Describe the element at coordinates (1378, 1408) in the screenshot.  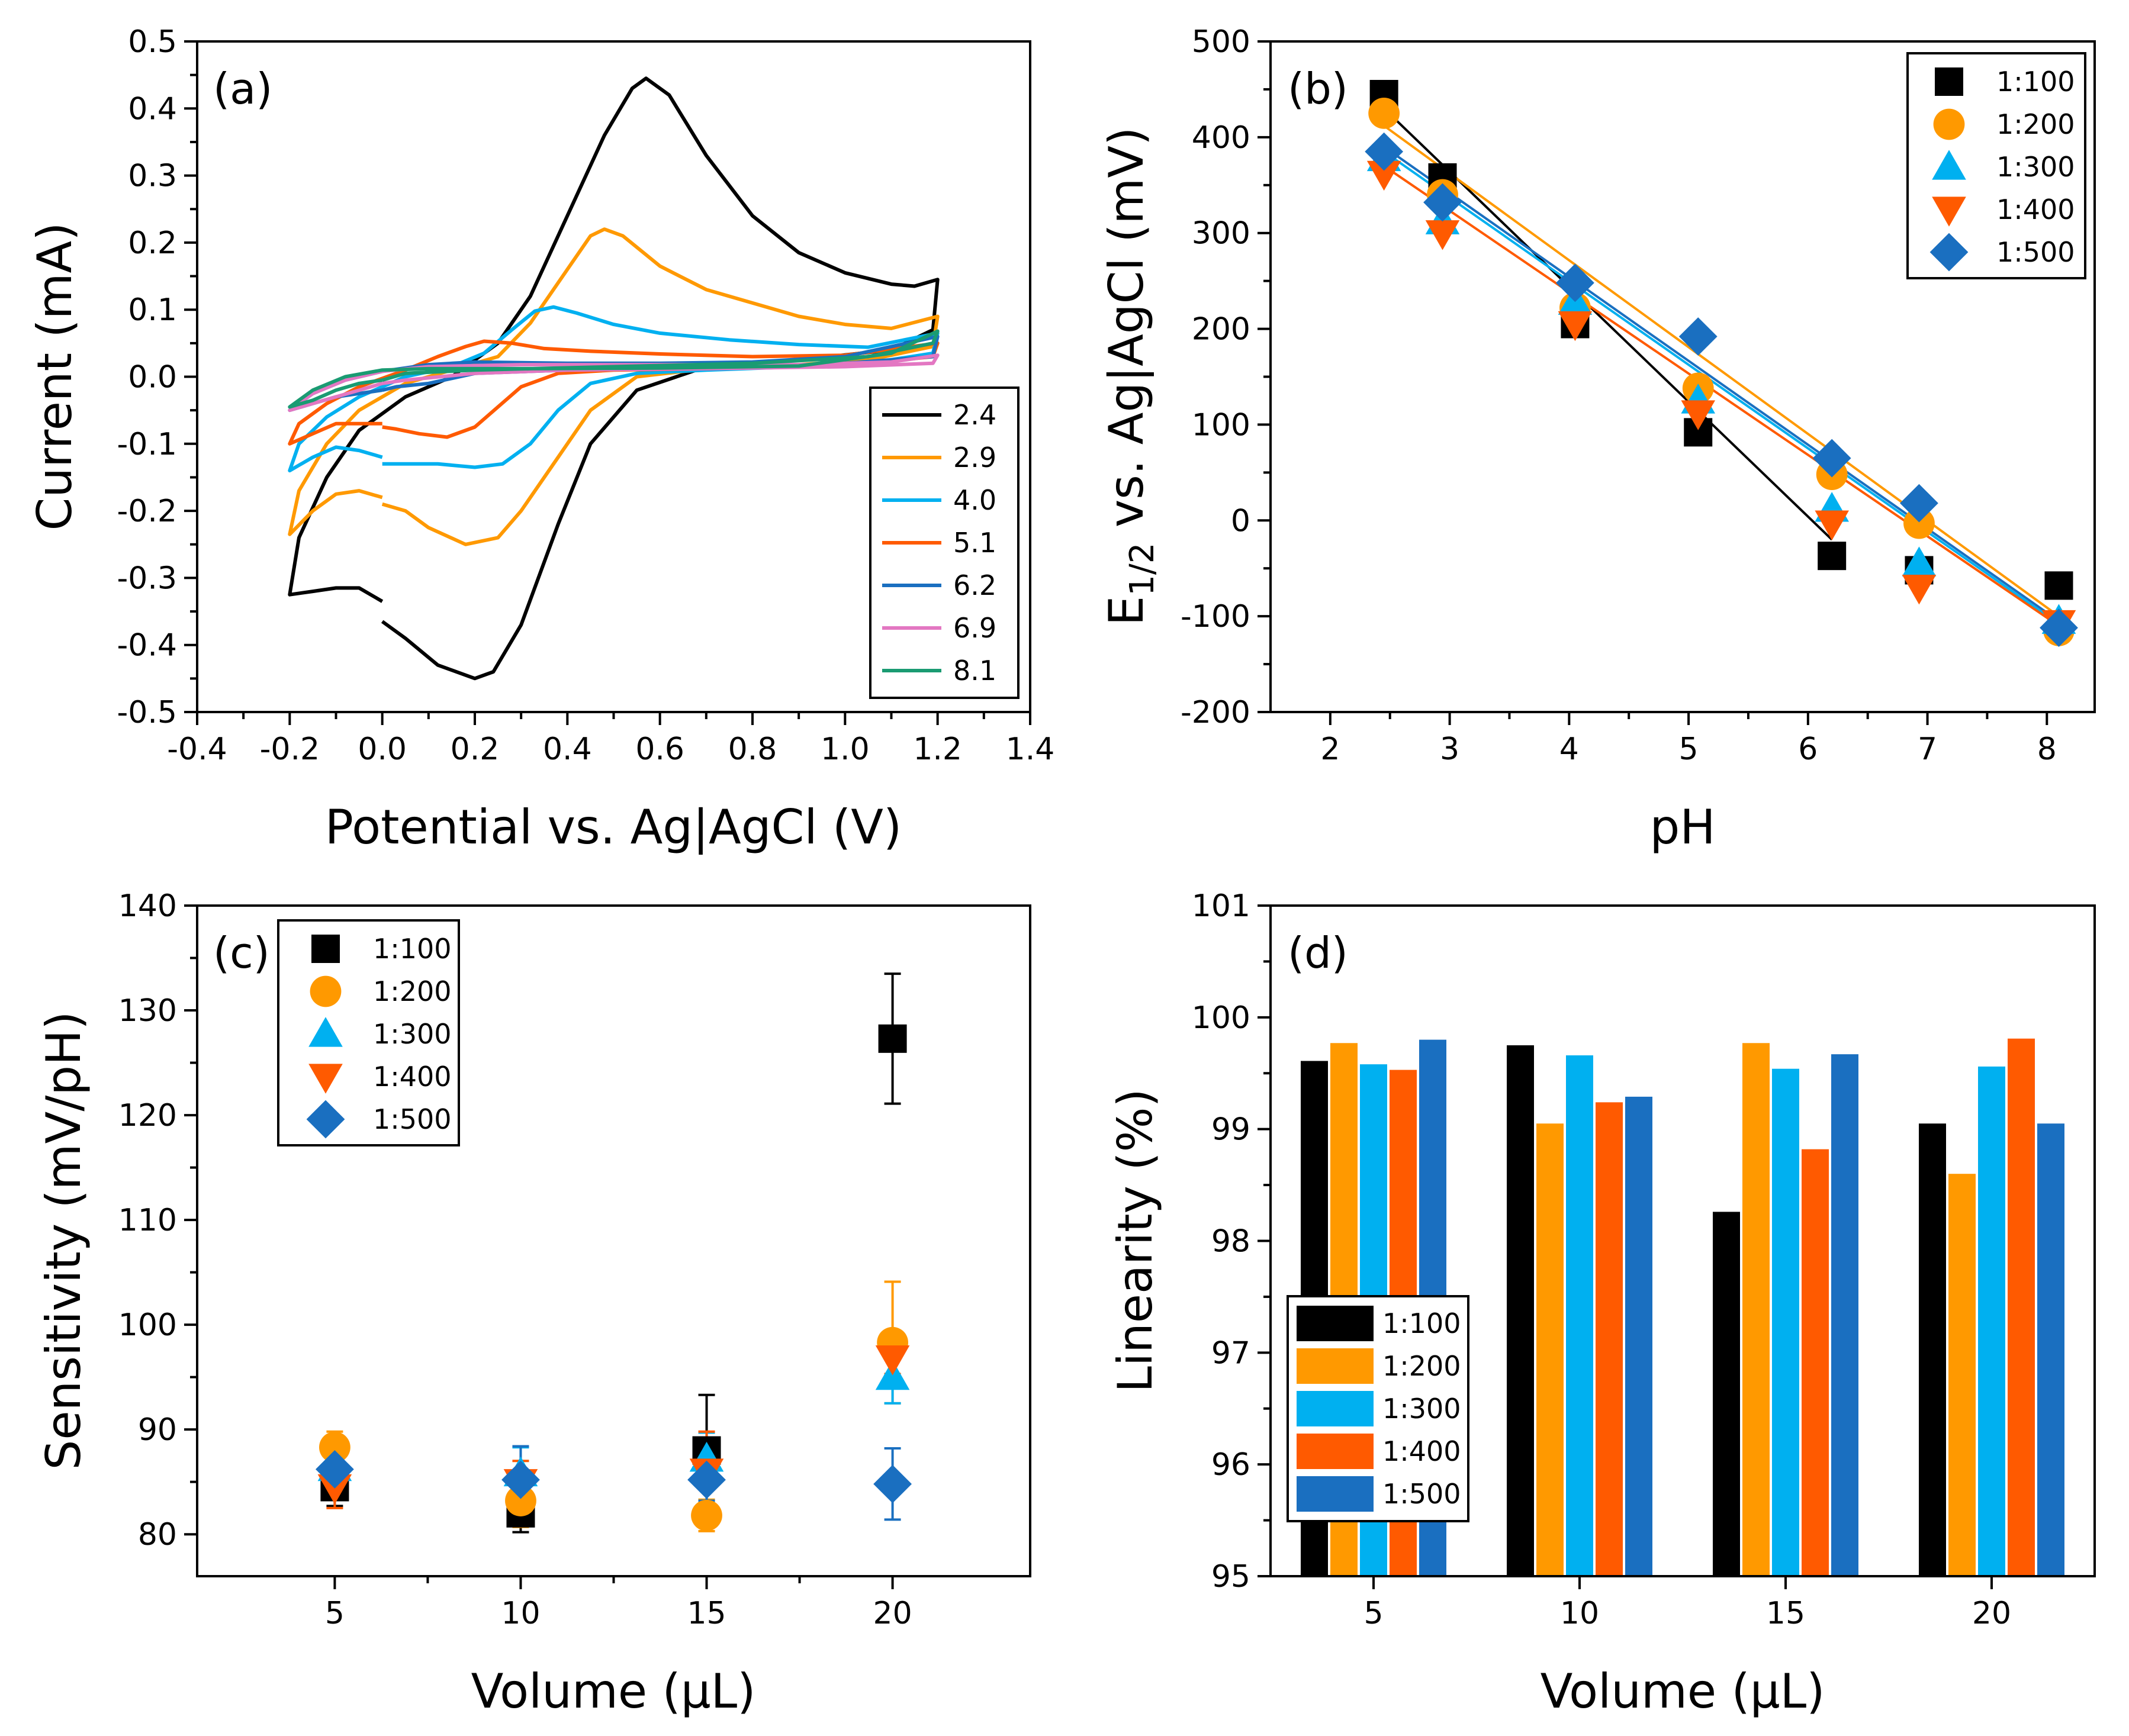
I see `panel-d-legend: 1:100 1:200 1:300 1:400 1:500` at that location.